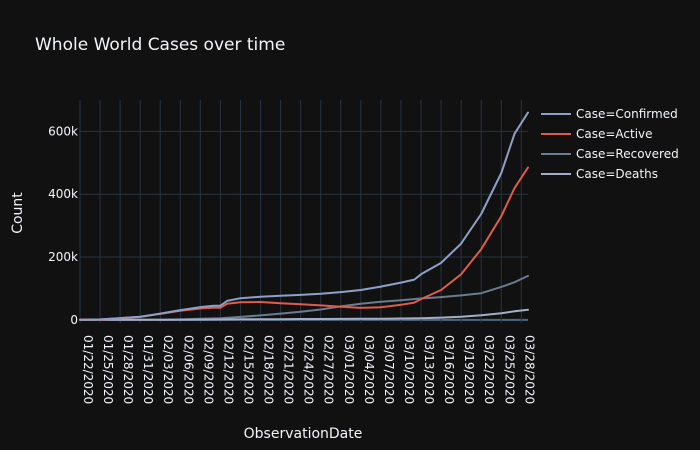 The image size is (700, 450). What do you see at coordinates (509, 369) in the screenshot?
I see `x-tick-label: 03/25/2020` at bounding box center [509, 369].